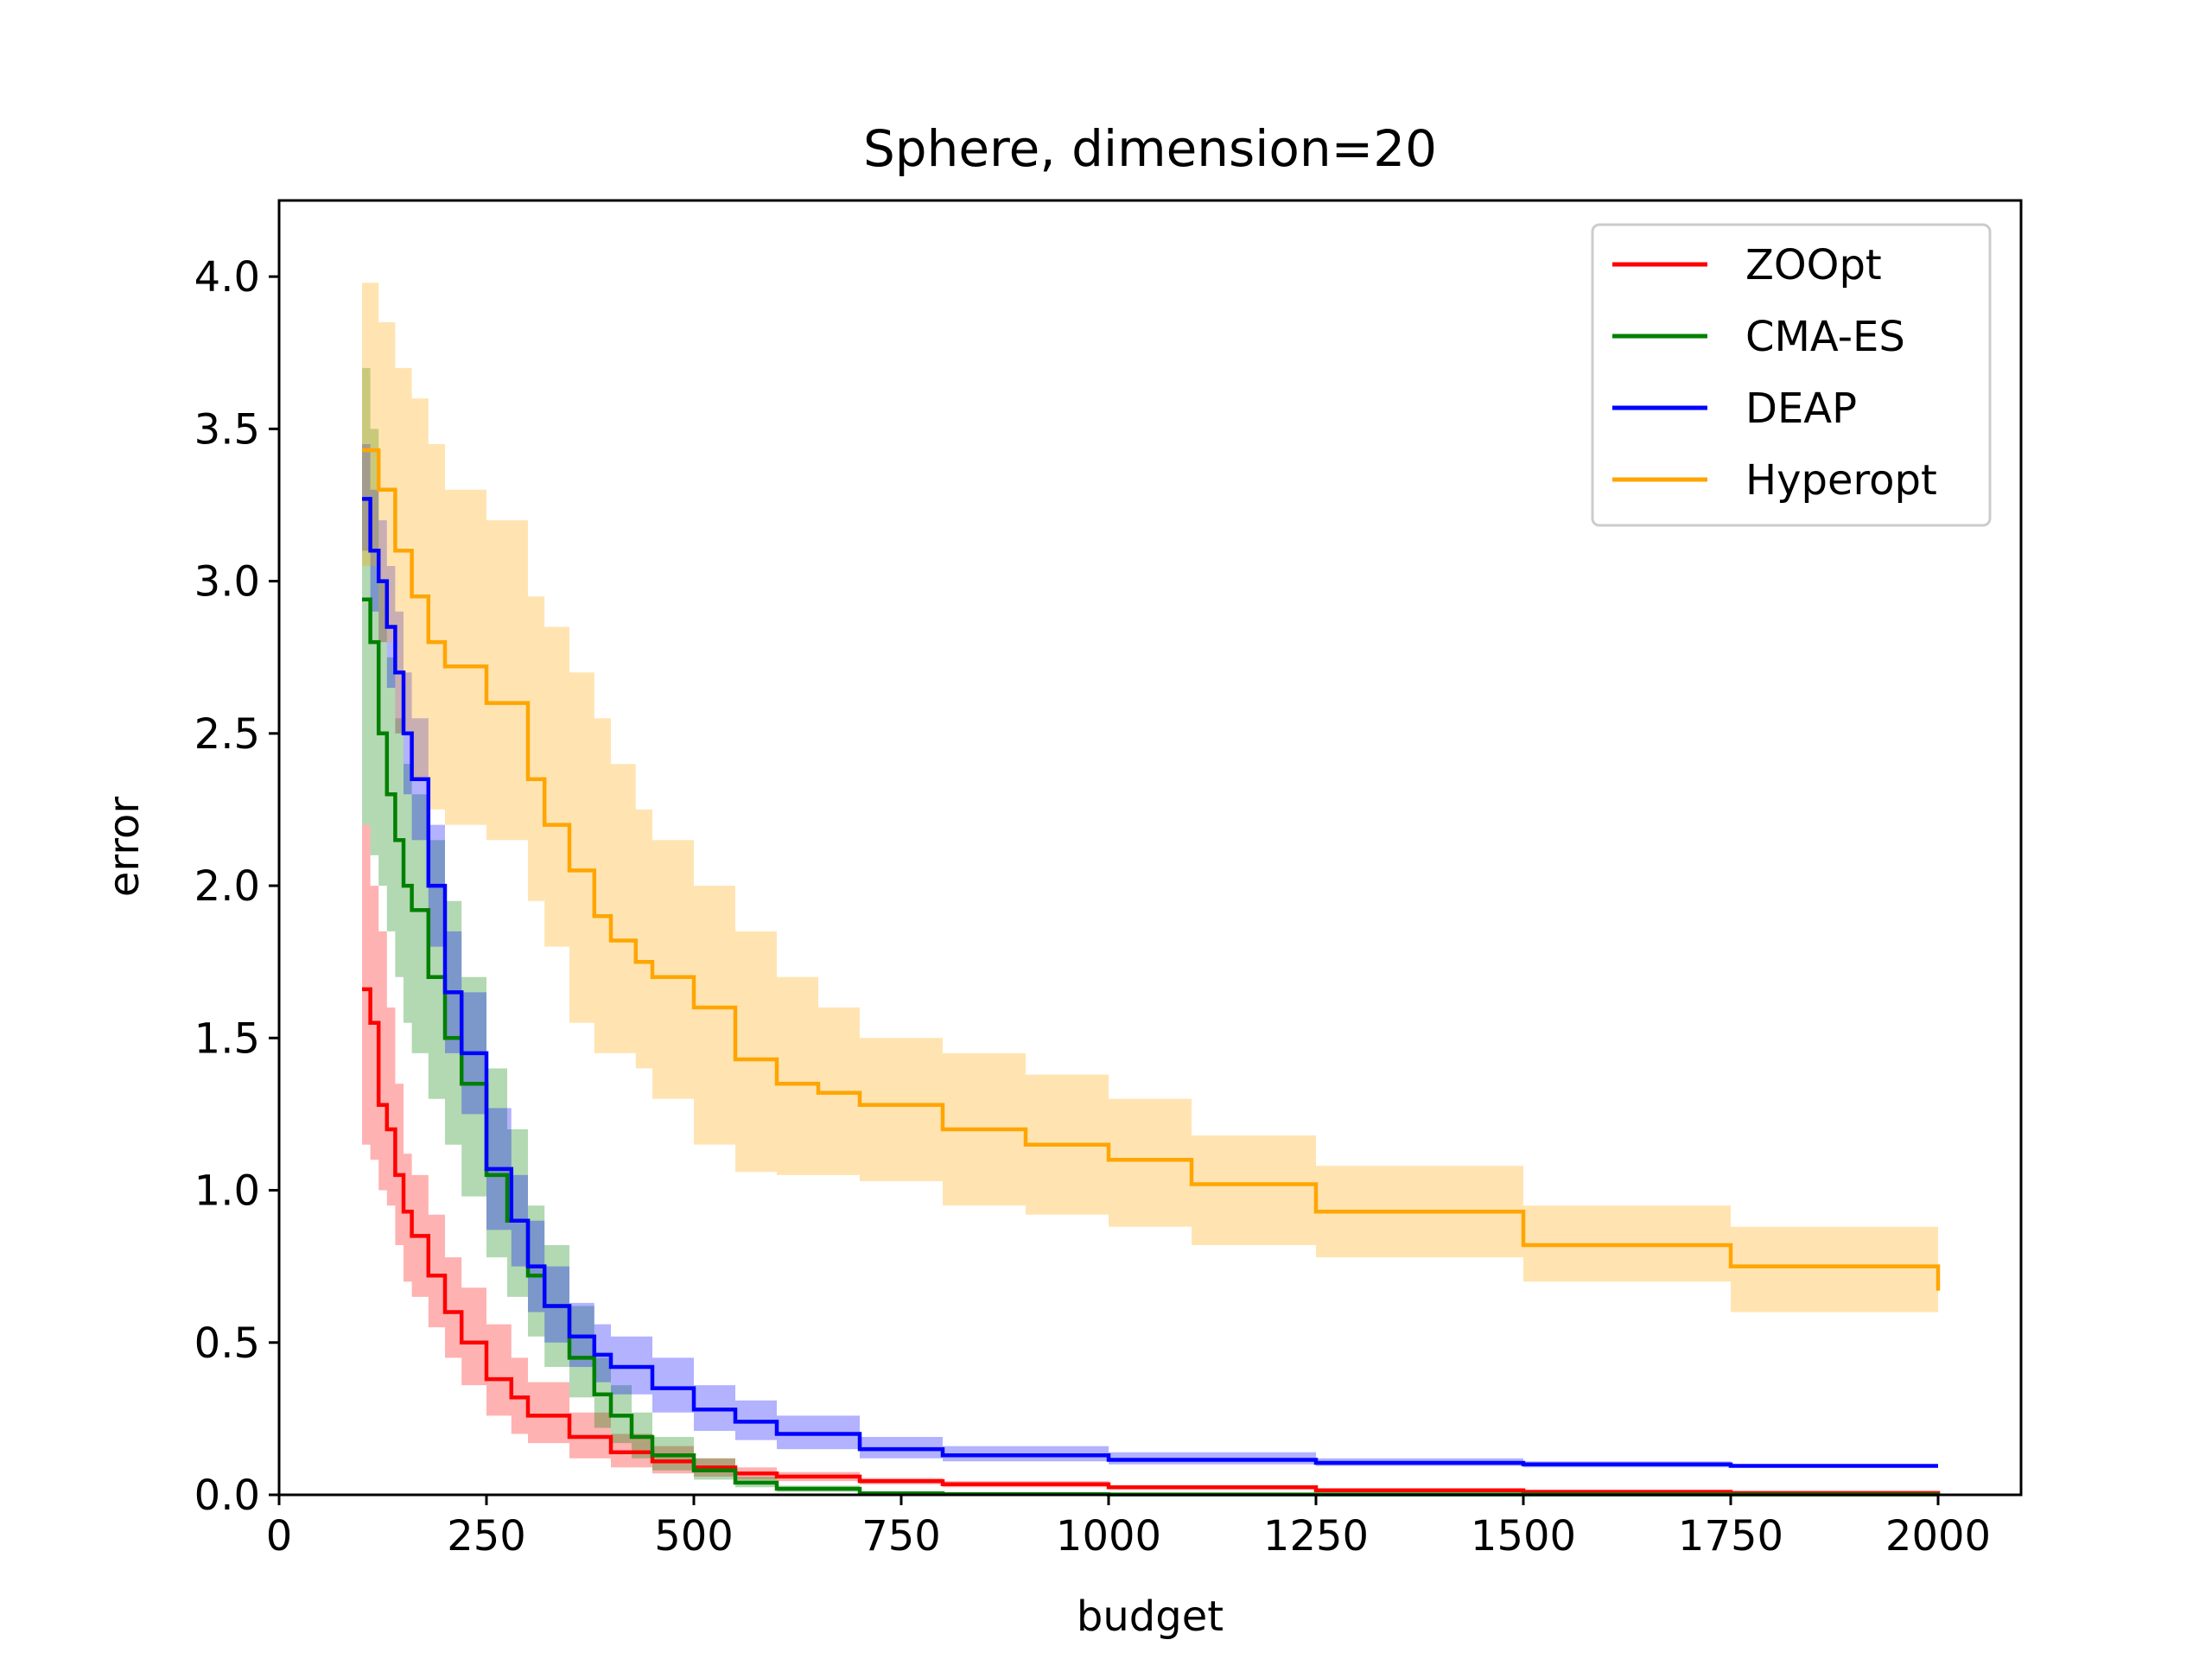 This screenshot has height=1659, width=2212. I want to click on legend-item-cma-es: CMA-ES, so click(1758, 337).